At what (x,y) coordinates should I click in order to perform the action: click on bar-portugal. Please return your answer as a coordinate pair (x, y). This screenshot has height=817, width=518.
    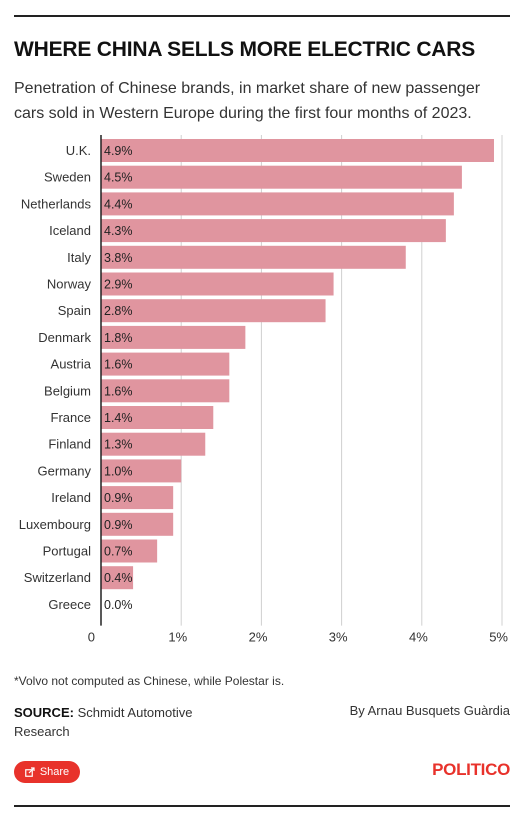
    Looking at the image, I should click on (129, 551).